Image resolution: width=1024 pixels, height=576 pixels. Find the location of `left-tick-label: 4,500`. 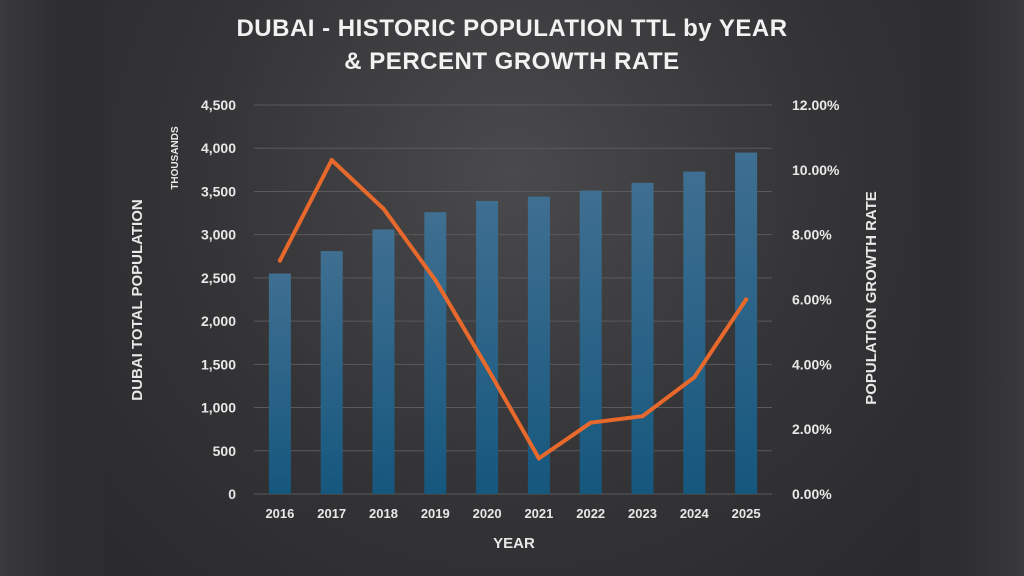

left-tick-label: 4,500 is located at coordinates (218, 105).